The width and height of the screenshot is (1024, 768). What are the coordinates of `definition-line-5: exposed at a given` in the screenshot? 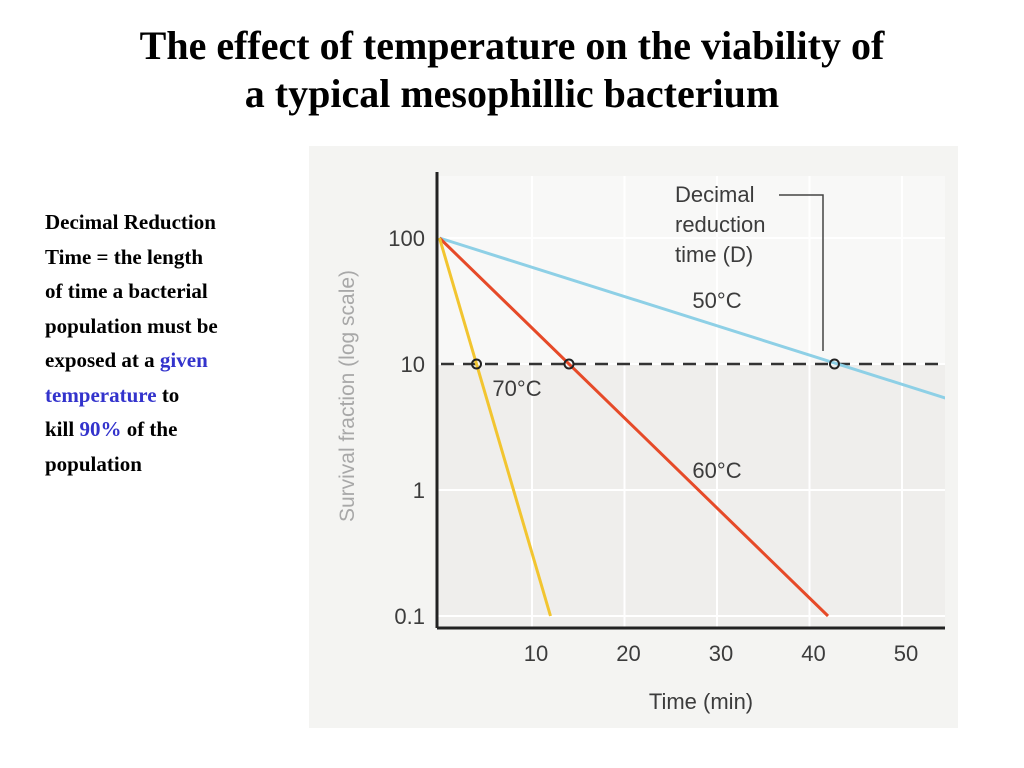 It's located at (170, 360).